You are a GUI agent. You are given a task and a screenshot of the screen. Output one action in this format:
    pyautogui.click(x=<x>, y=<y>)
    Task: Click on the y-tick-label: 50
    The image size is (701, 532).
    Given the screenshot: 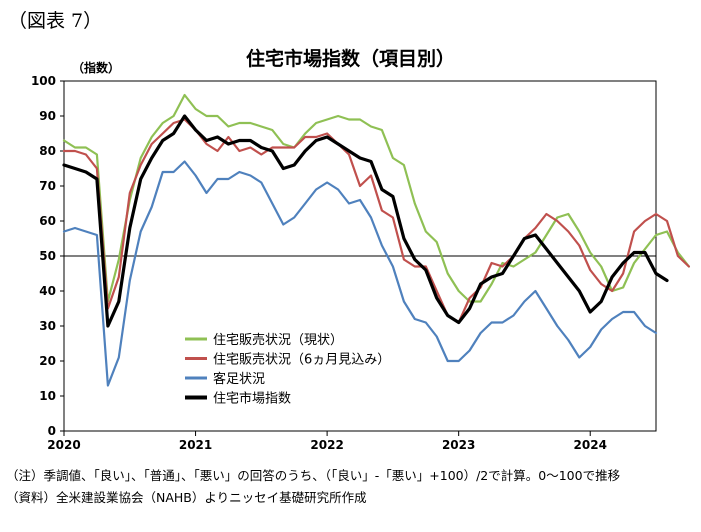 What is the action you would take?
    pyautogui.click(x=47, y=256)
    